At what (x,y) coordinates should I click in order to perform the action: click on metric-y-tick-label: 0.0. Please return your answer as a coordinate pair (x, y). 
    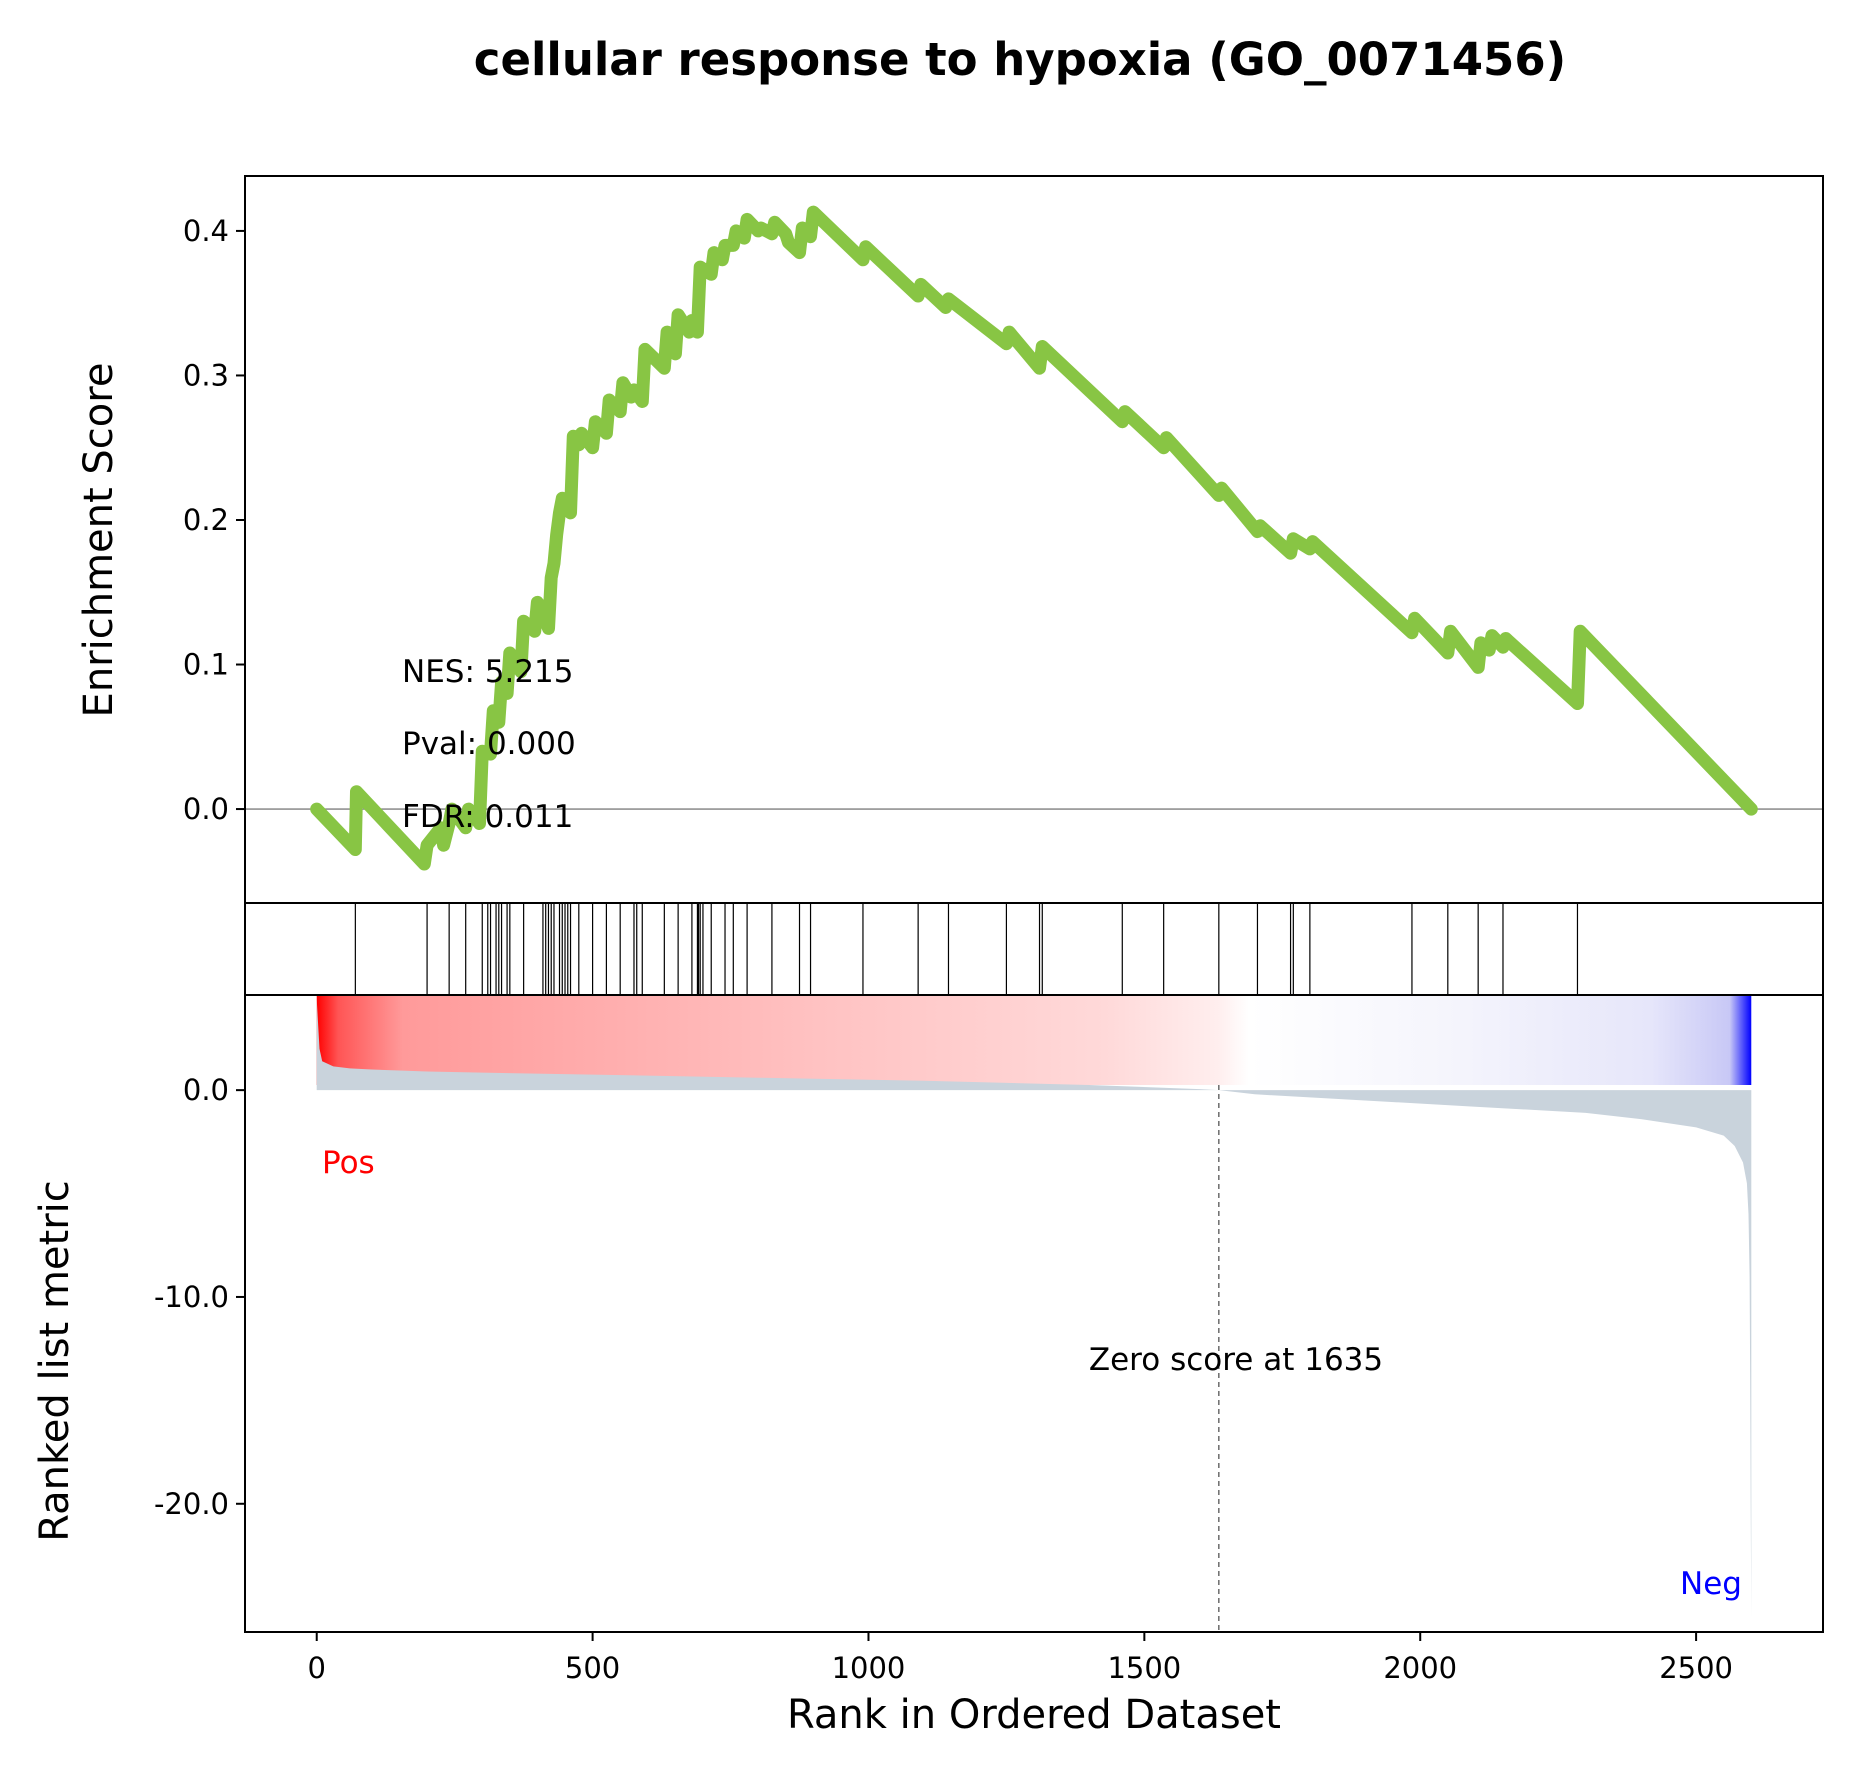
    Looking at the image, I should click on (206, 1090).